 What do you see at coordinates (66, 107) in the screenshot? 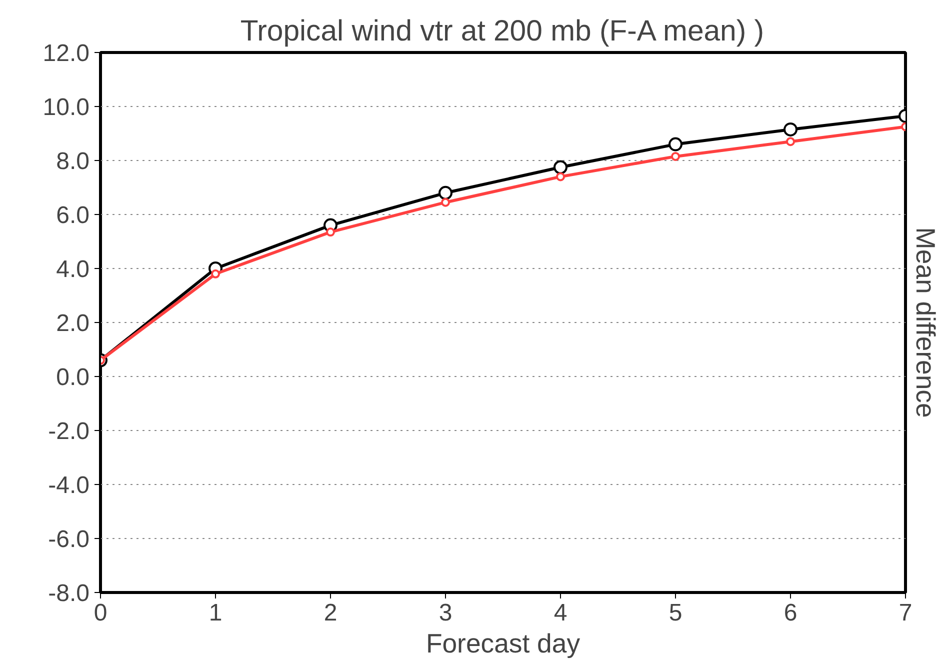
I see `y-tick-label: 10.0` at bounding box center [66, 107].